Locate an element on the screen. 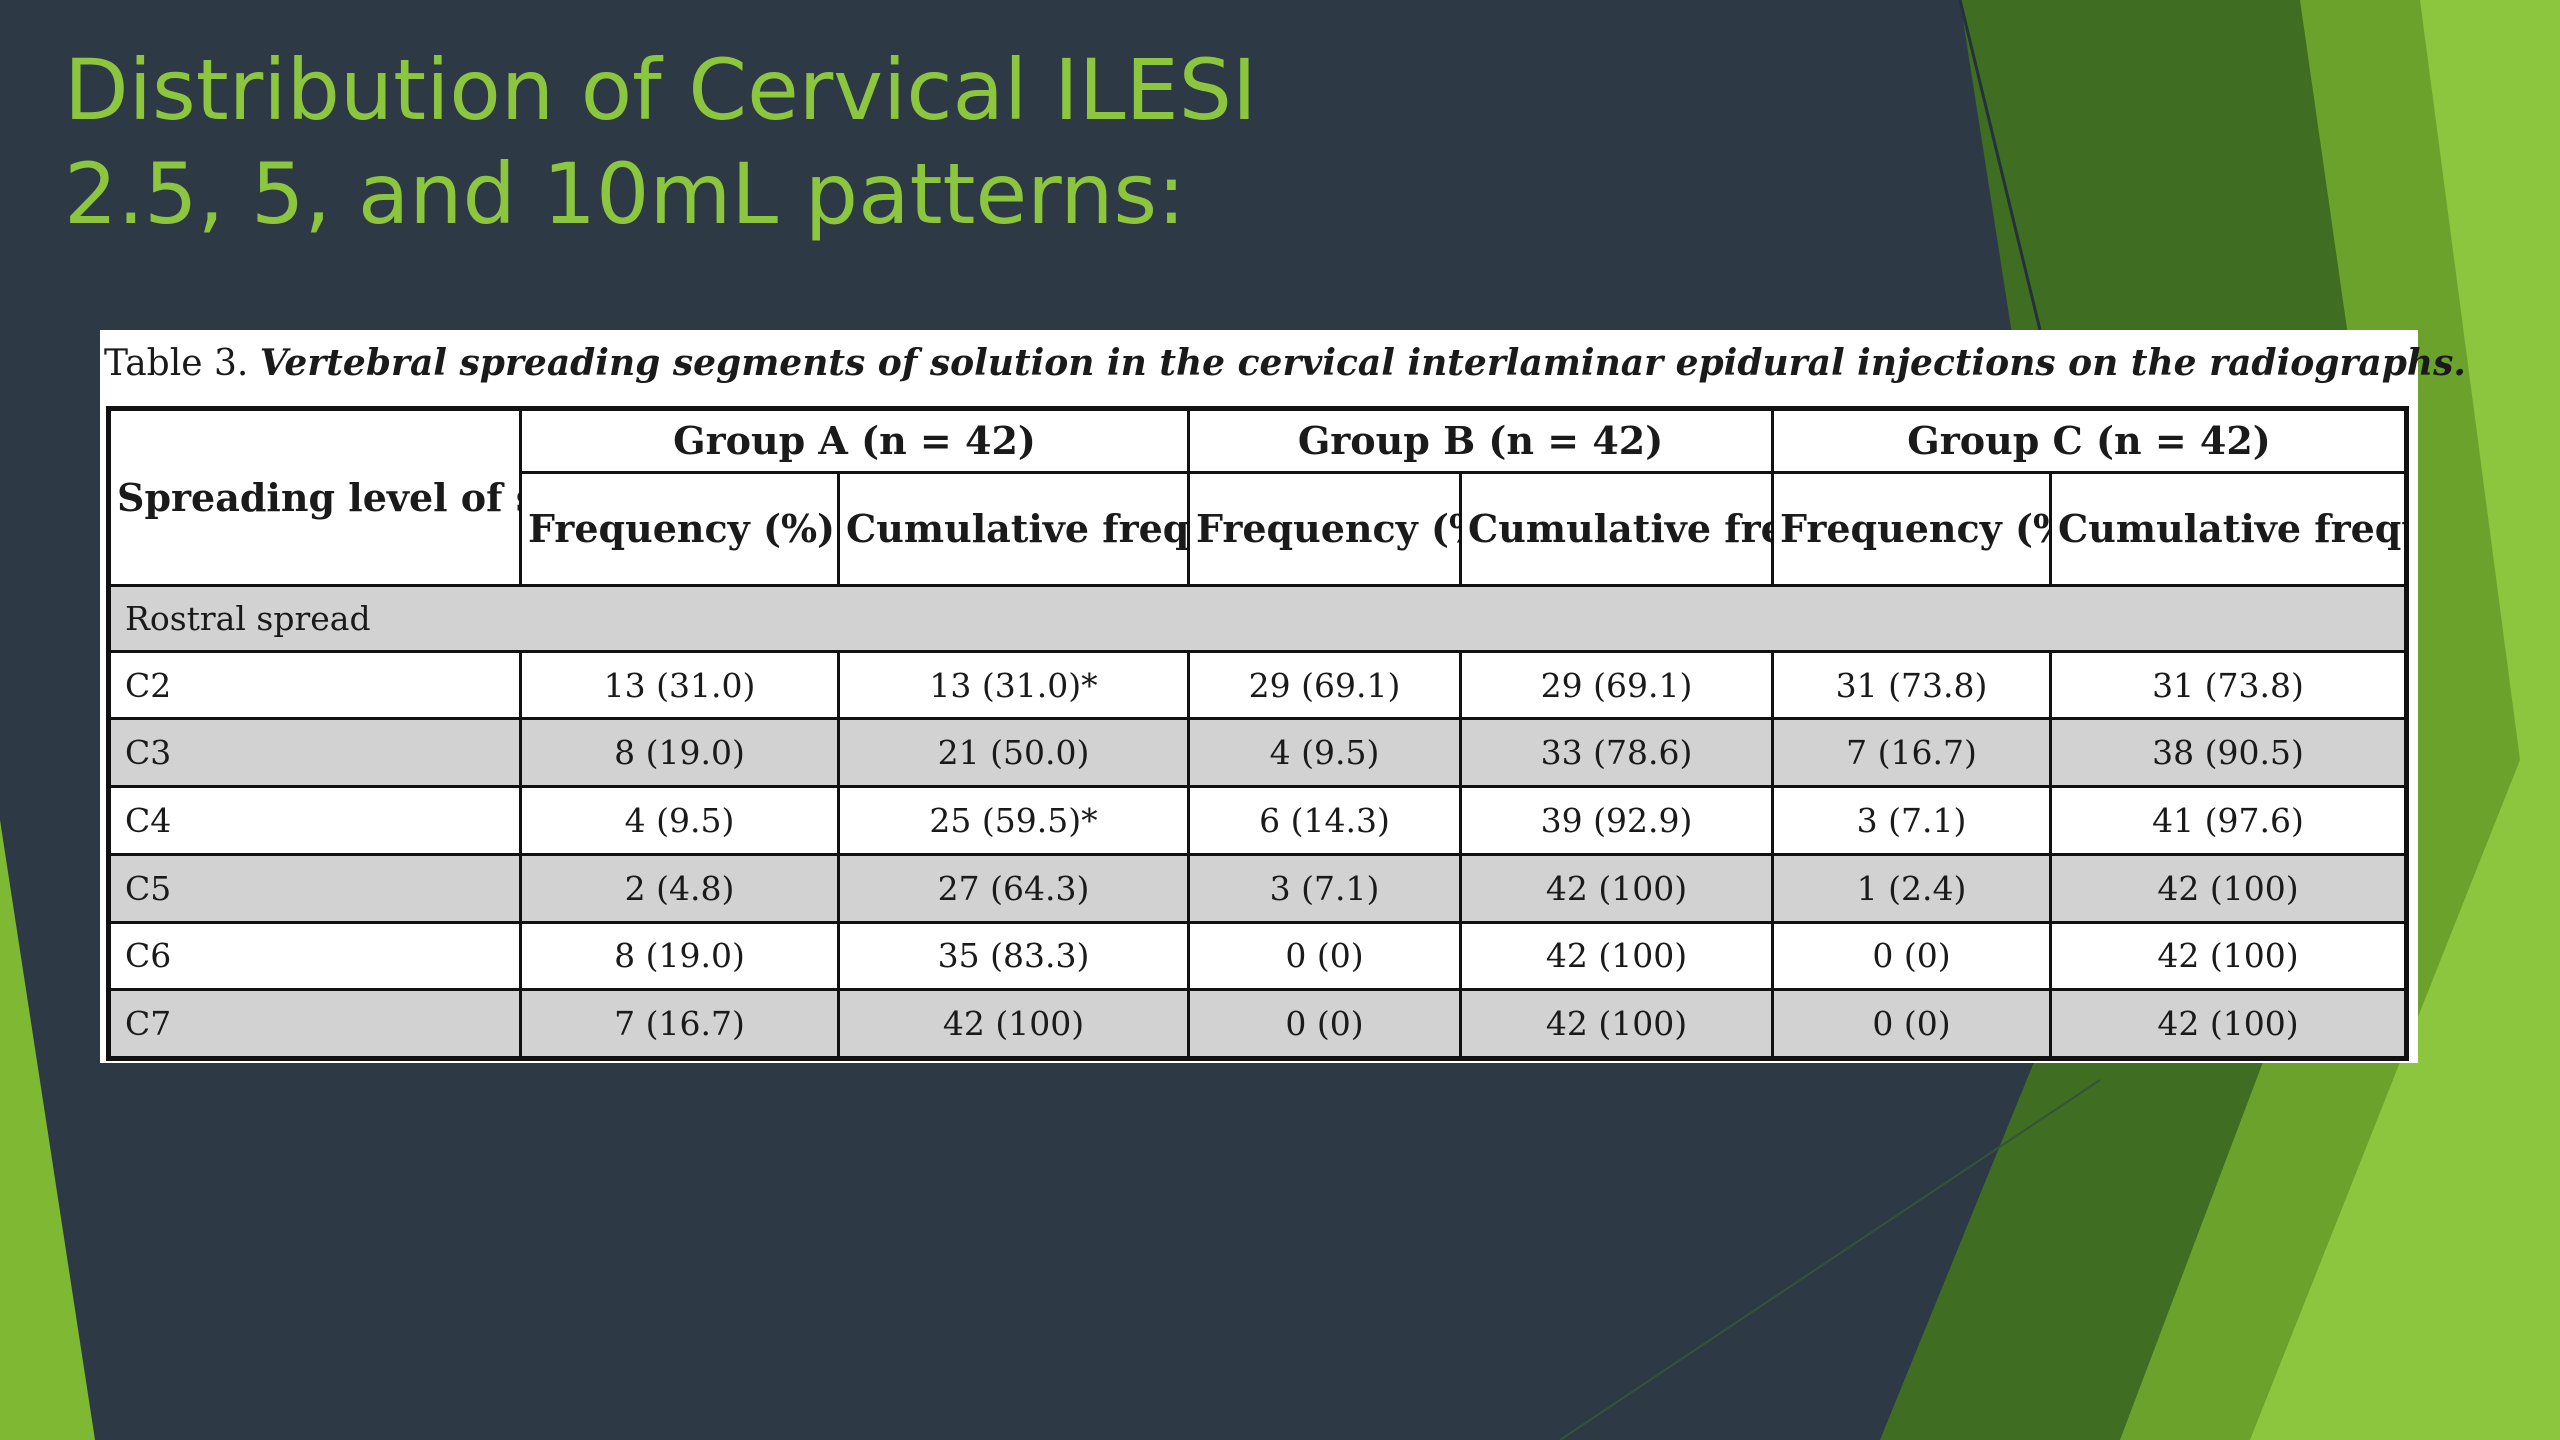  data-cell: 39 (92.9) is located at coordinates (1617, 820).